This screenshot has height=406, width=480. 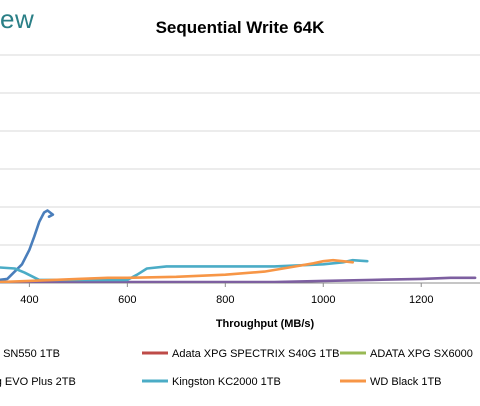 What do you see at coordinates (225, 300) in the screenshot?
I see `x-tick-label: 800` at bounding box center [225, 300].